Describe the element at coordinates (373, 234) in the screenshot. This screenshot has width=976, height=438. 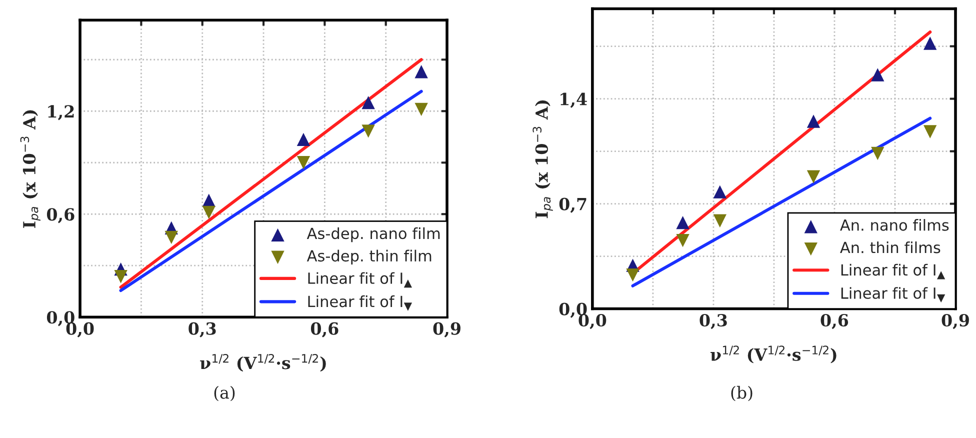
I see `legend-label: As-dep. nano film` at that location.